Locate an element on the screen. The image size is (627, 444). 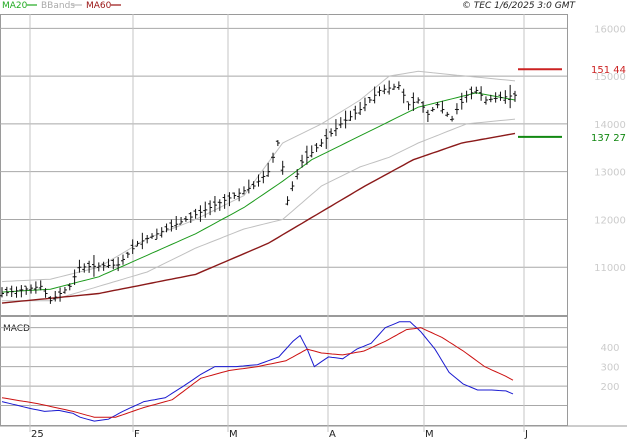
macd-y-tick-label: 400 is located at coordinates (609, 348).